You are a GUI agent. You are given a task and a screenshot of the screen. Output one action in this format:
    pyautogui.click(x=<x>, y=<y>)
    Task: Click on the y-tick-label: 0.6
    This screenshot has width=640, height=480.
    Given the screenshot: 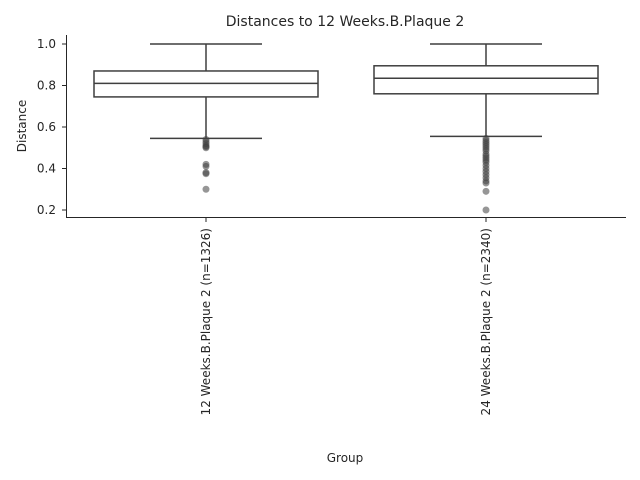 What is the action you would take?
    pyautogui.click(x=46, y=127)
    